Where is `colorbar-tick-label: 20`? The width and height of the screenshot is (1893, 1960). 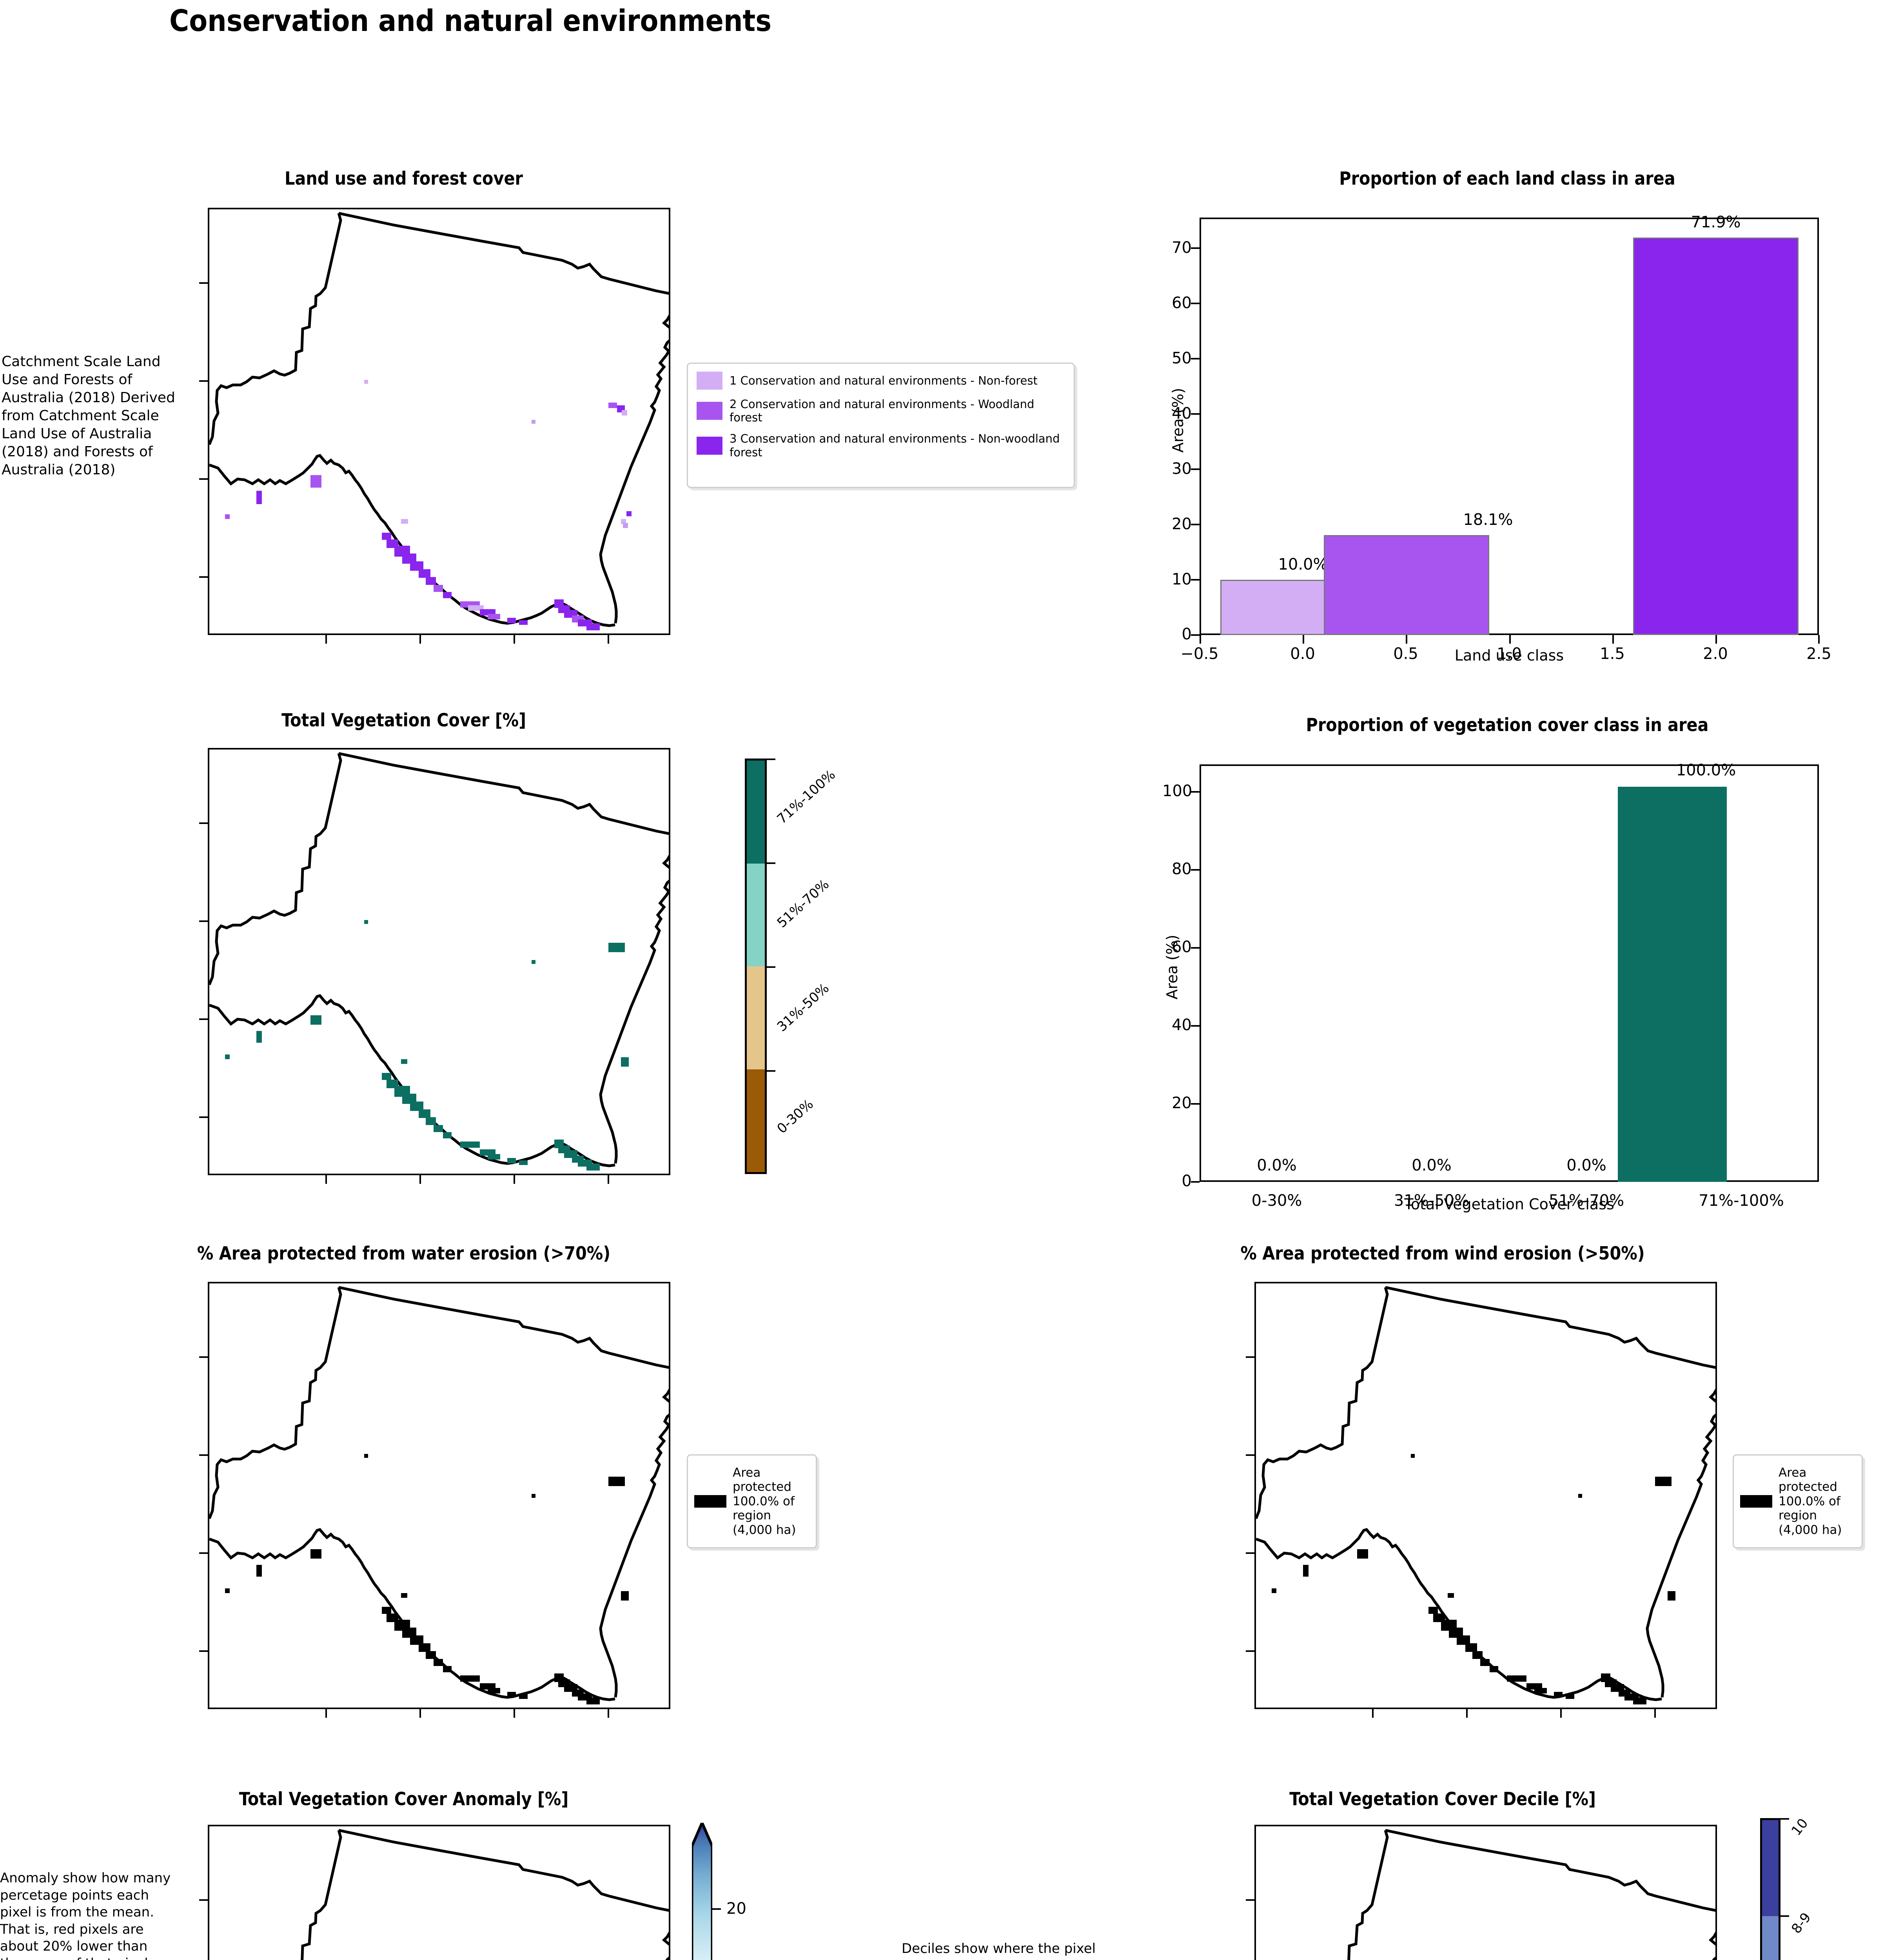
colorbar-tick-label: 20 is located at coordinates (736, 1909).